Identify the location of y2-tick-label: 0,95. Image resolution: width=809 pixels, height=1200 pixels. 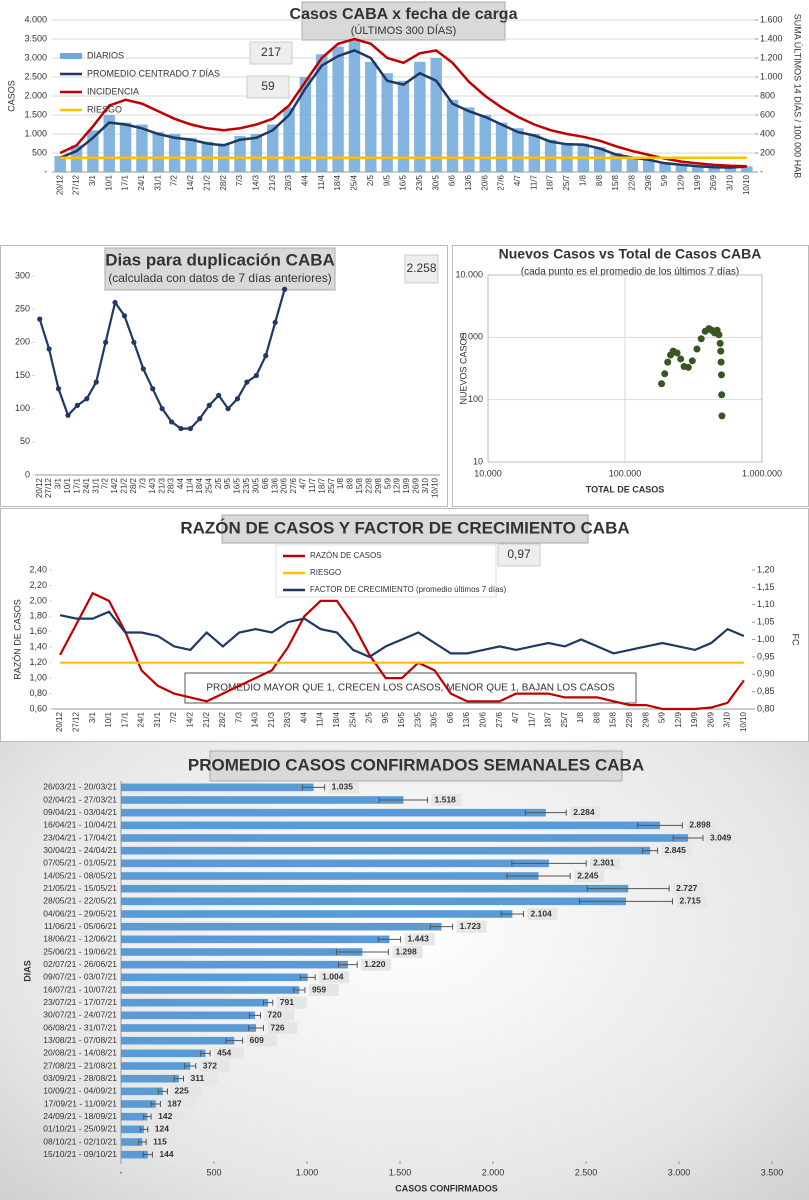
(766, 656).